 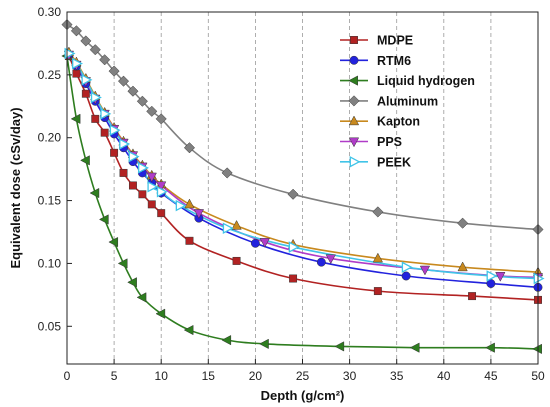 What do you see at coordinates (538, 376) in the screenshot?
I see `x-tick-label: 50` at bounding box center [538, 376].